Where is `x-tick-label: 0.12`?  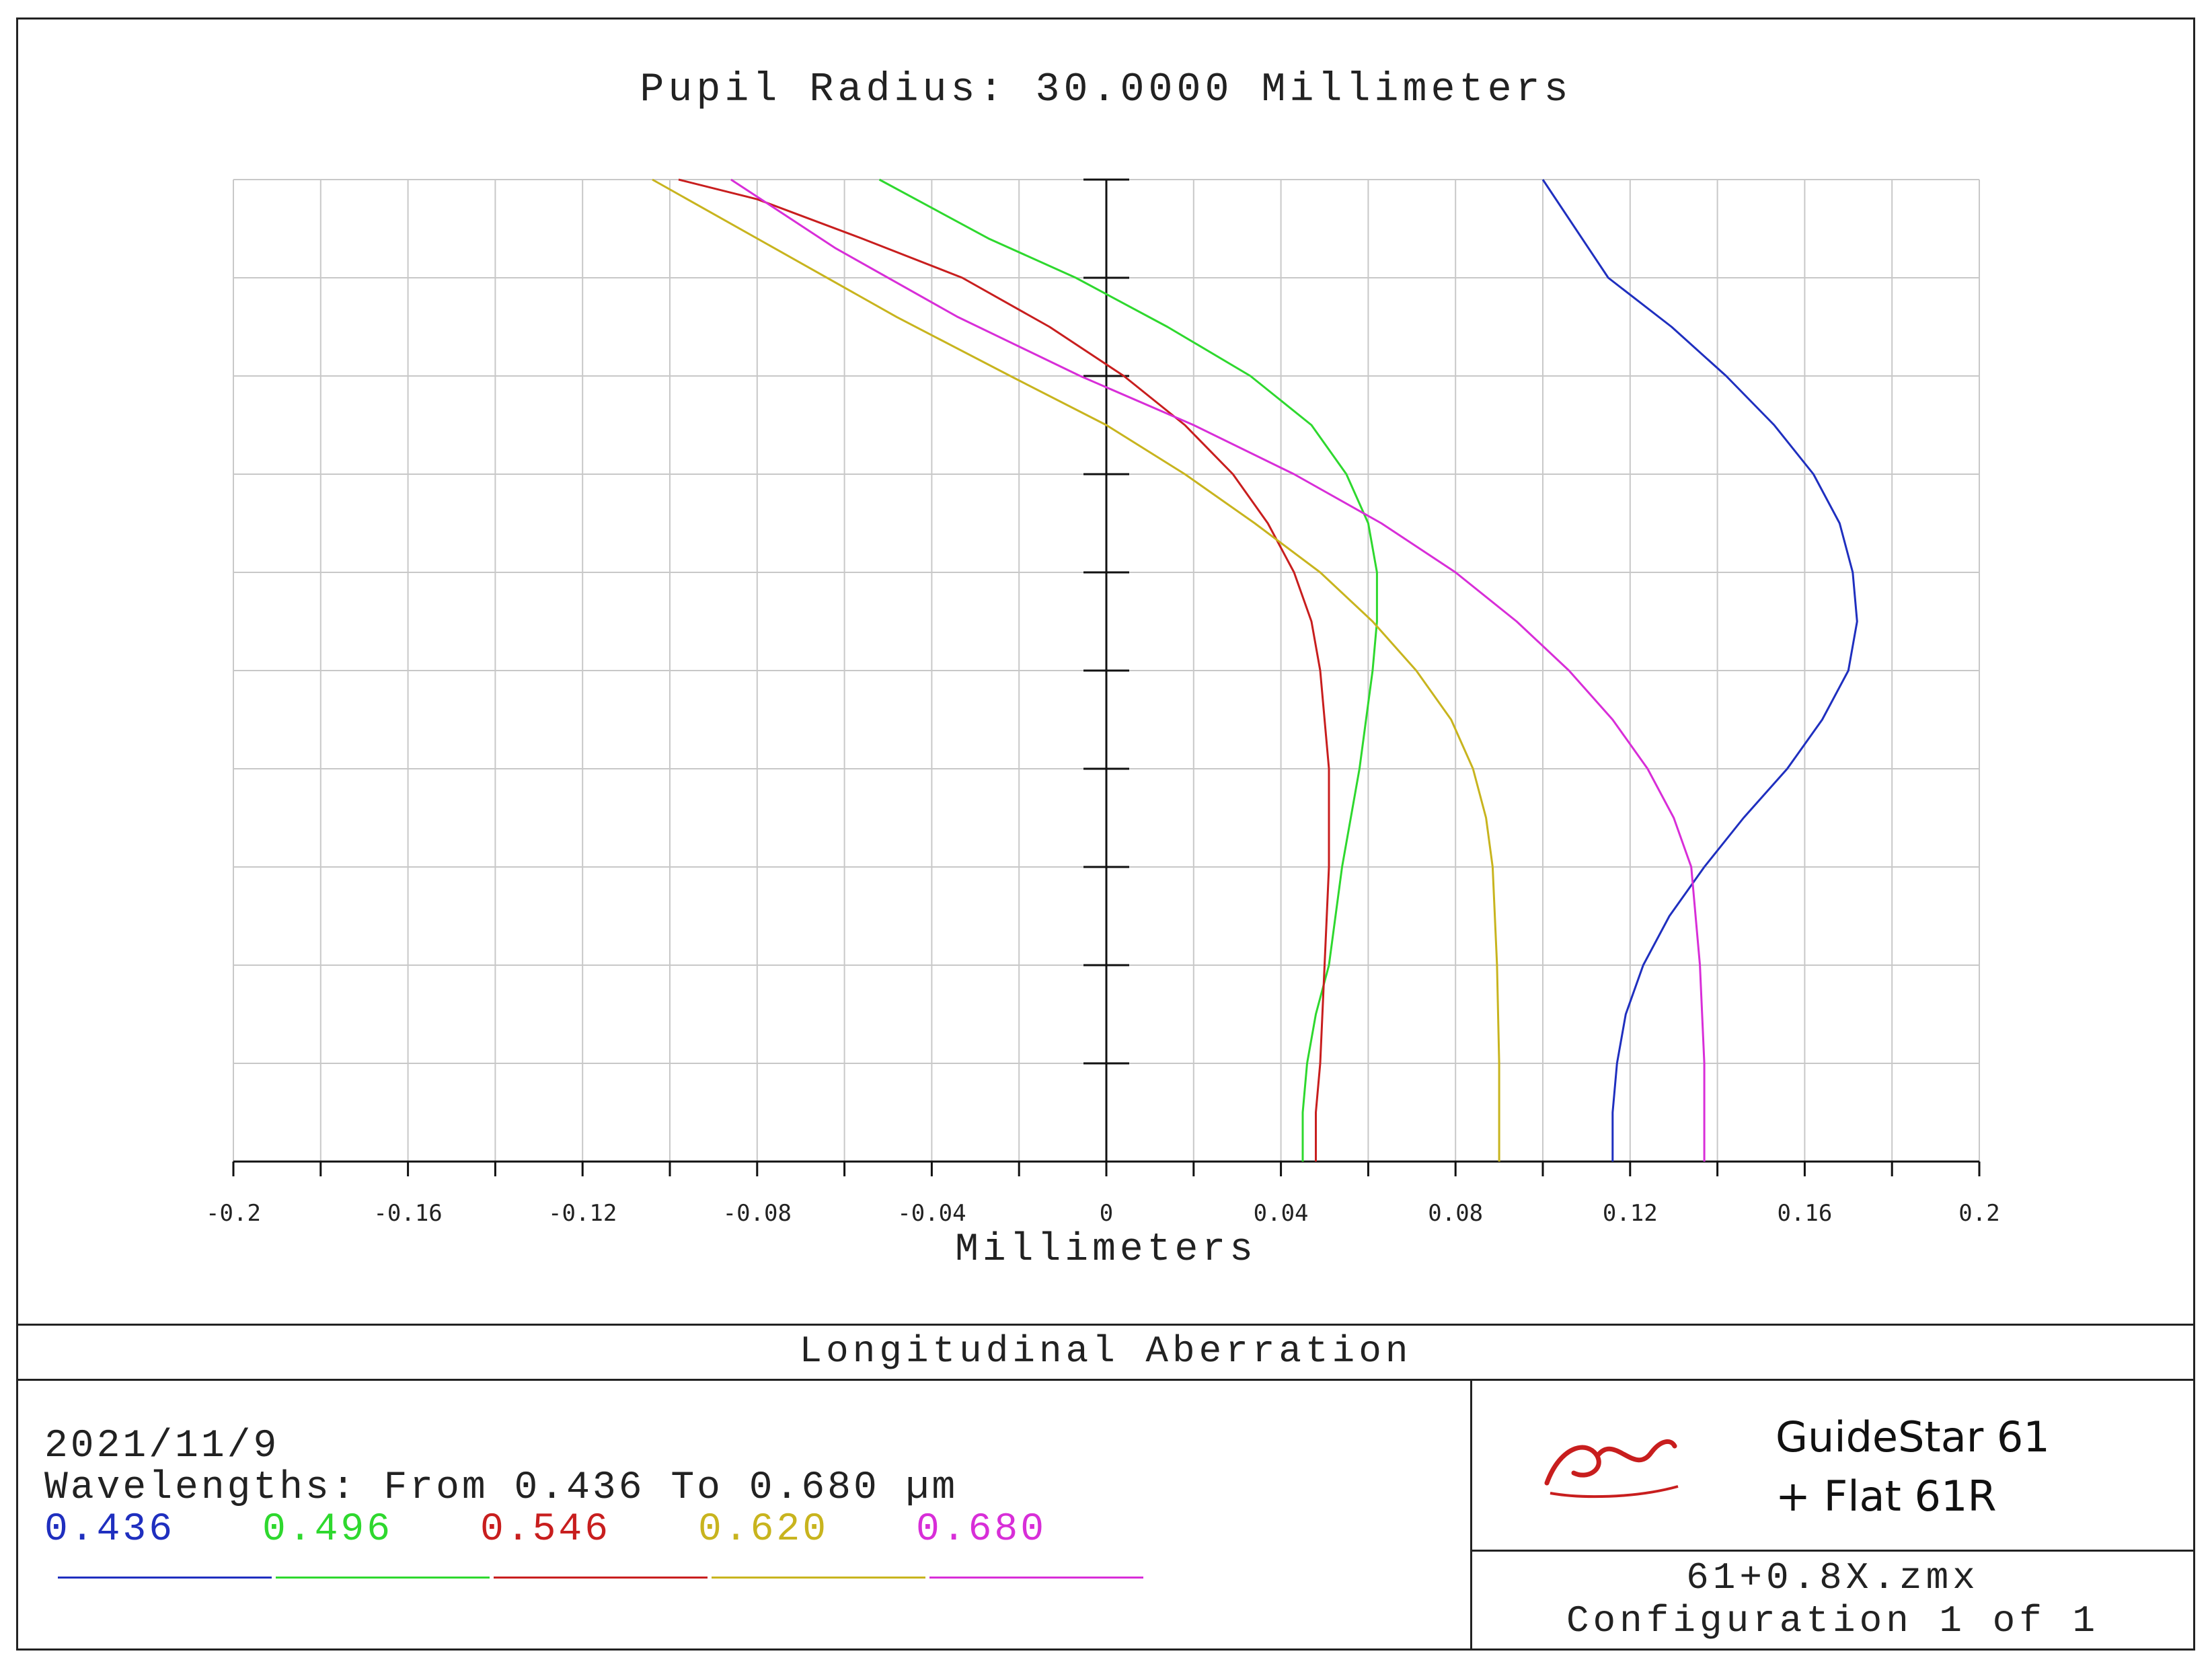
x-tick-label: 0.12 is located at coordinates (1630, 1214).